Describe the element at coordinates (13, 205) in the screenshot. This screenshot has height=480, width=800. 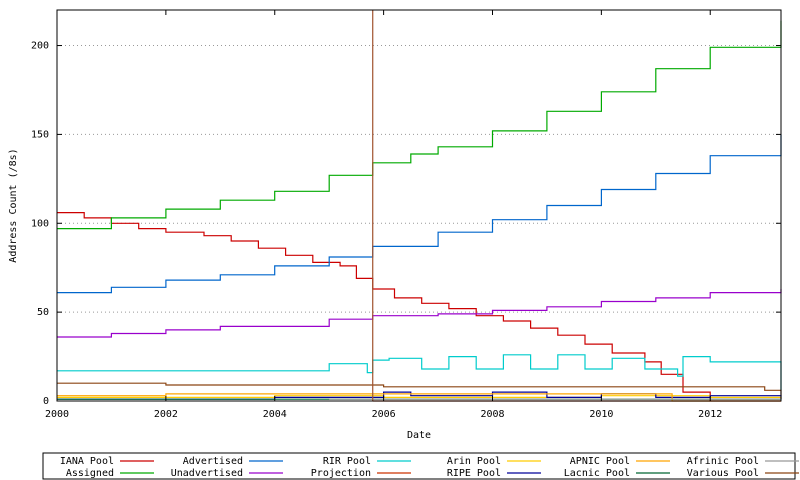
I see `y-axis-title: Address Count (/8s)` at that location.